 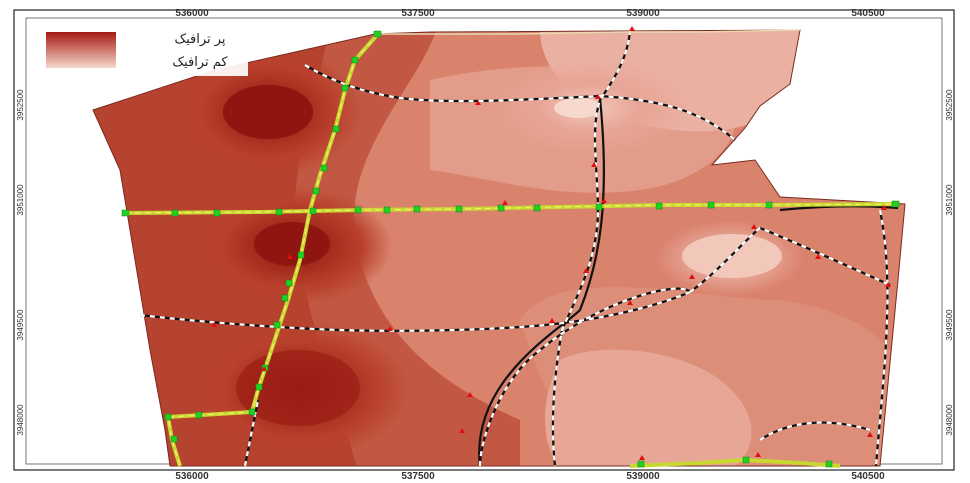 I want to click on y-ticks-left: 3952500 3951000 3949500 3948000, so click(x=20, y=262).